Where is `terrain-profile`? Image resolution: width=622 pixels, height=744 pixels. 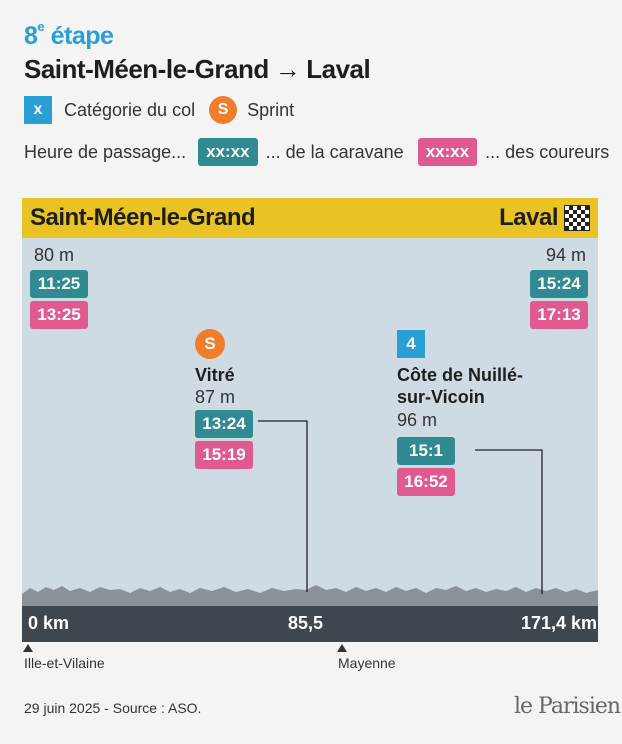 terrain-profile is located at coordinates (310, 595).